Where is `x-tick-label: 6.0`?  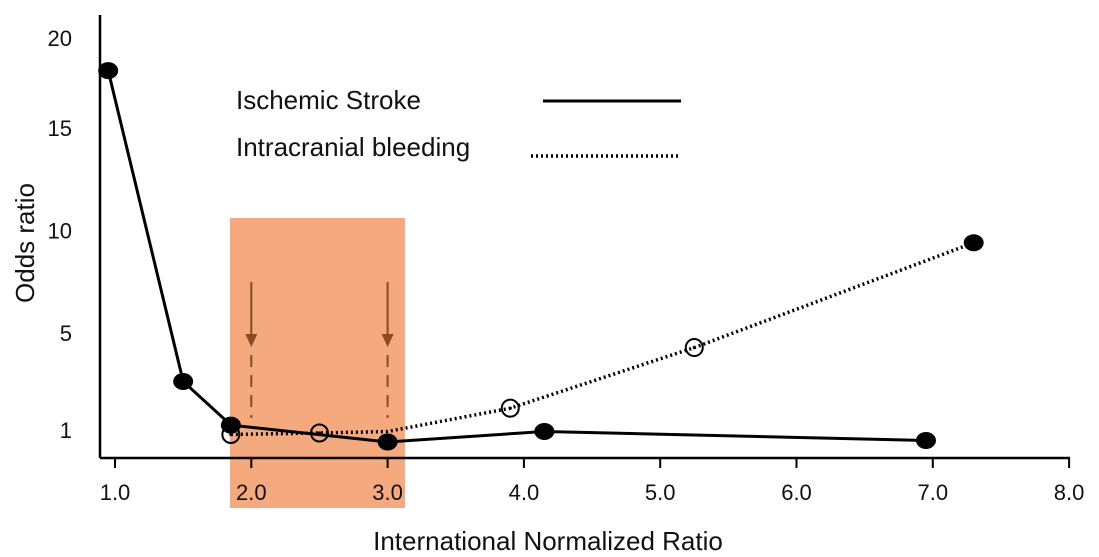
x-tick-label: 6.0 is located at coordinates (796, 492).